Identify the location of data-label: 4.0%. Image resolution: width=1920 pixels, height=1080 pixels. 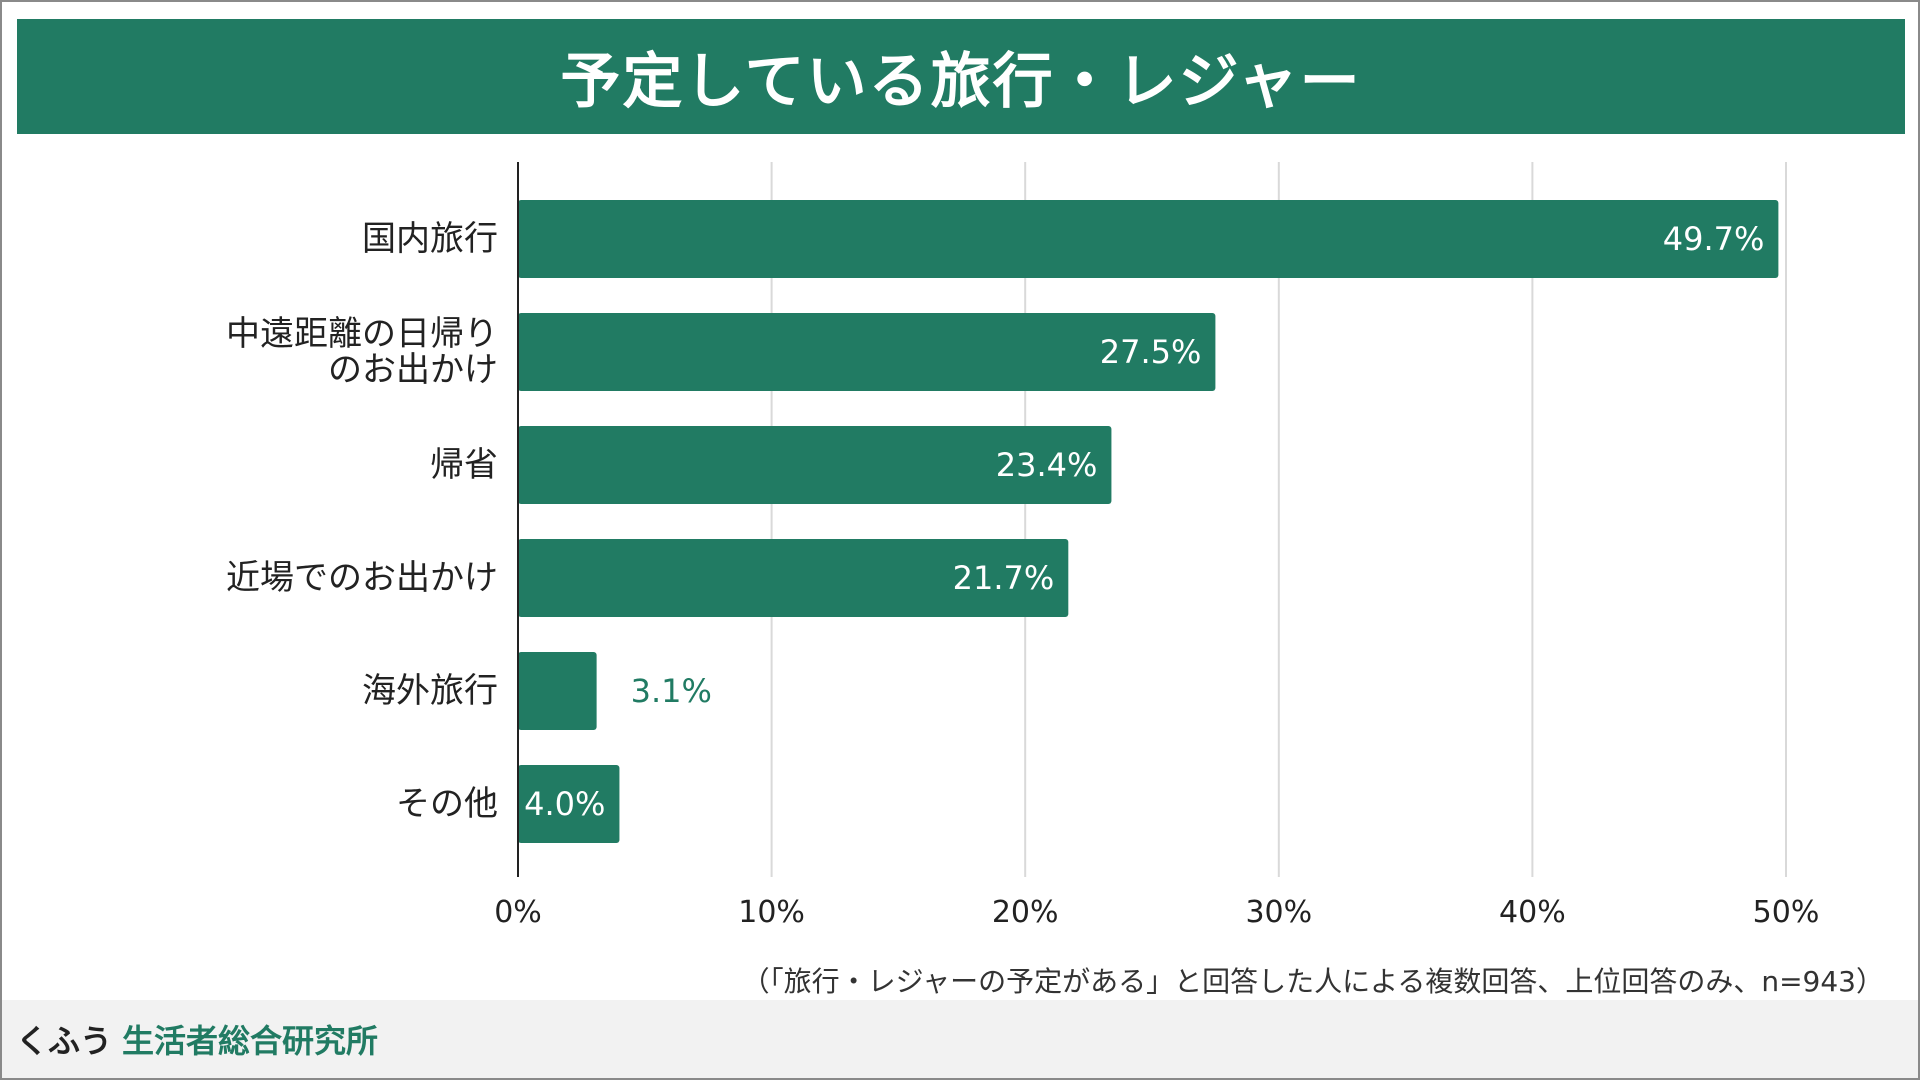
(564, 804).